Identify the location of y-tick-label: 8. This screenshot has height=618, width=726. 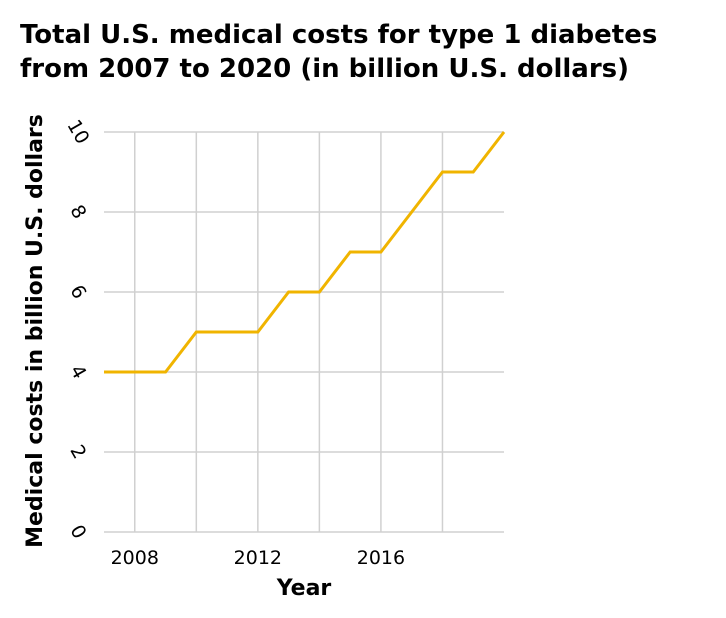
(77, 211).